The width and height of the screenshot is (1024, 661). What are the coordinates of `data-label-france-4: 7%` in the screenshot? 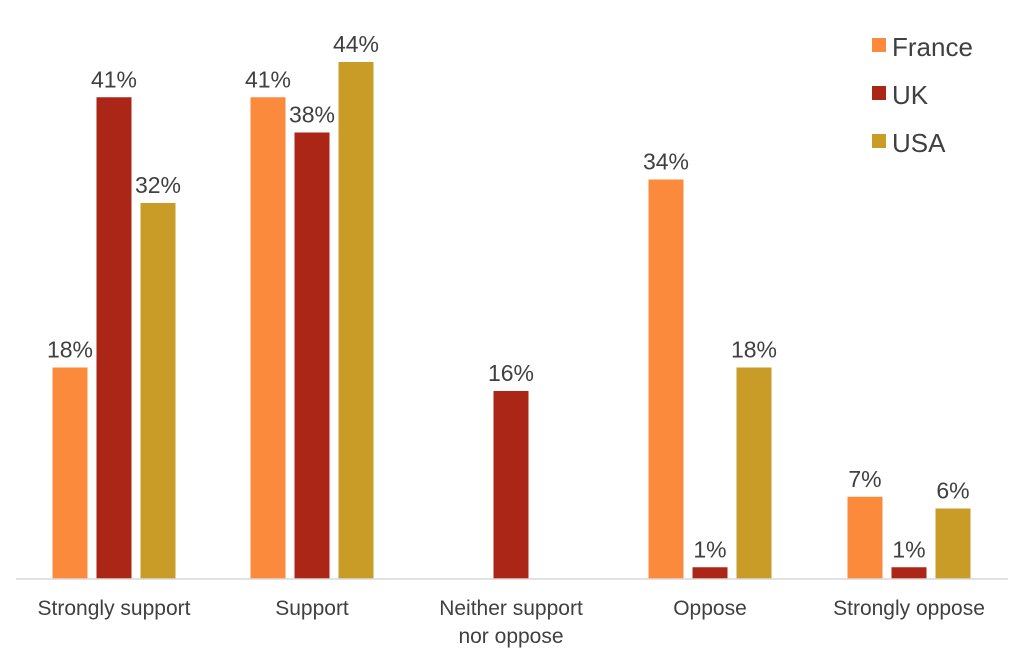 It's located at (864, 479).